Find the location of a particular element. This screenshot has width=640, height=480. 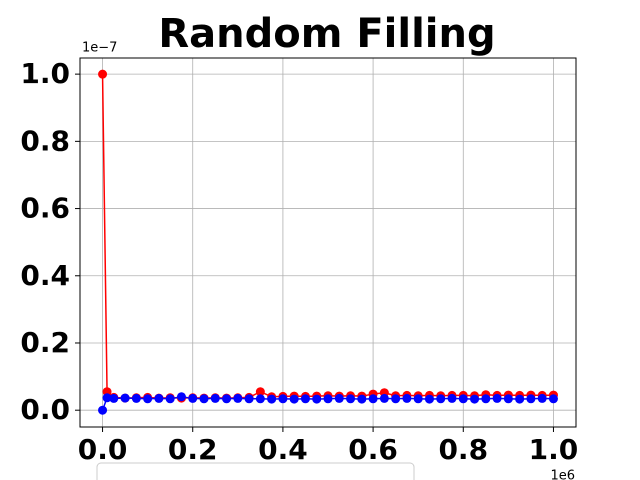

x-offset-label: 1e6 is located at coordinates (562, 474).